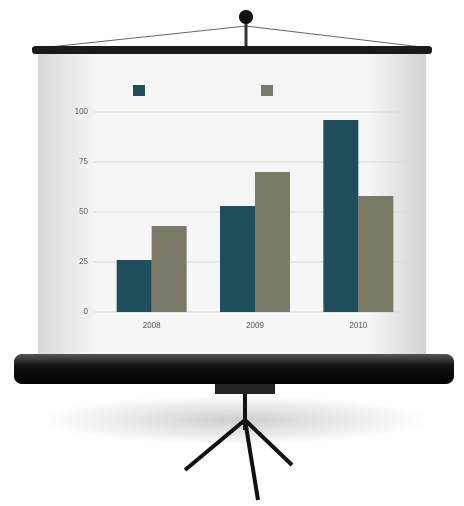 This screenshot has height=506, width=464. I want to click on x-tick-label: 2009, so click(255, 325).